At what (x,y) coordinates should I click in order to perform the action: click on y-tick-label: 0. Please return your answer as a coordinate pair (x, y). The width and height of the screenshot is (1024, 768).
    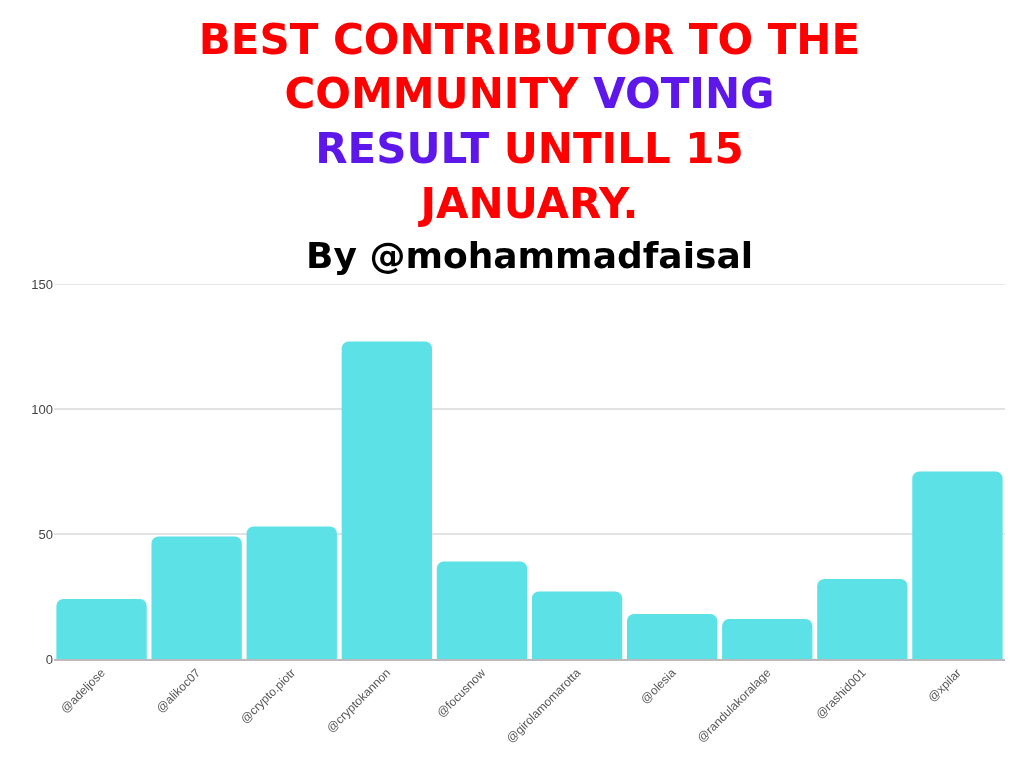
    Looking at the image, I should click on (49, 659).